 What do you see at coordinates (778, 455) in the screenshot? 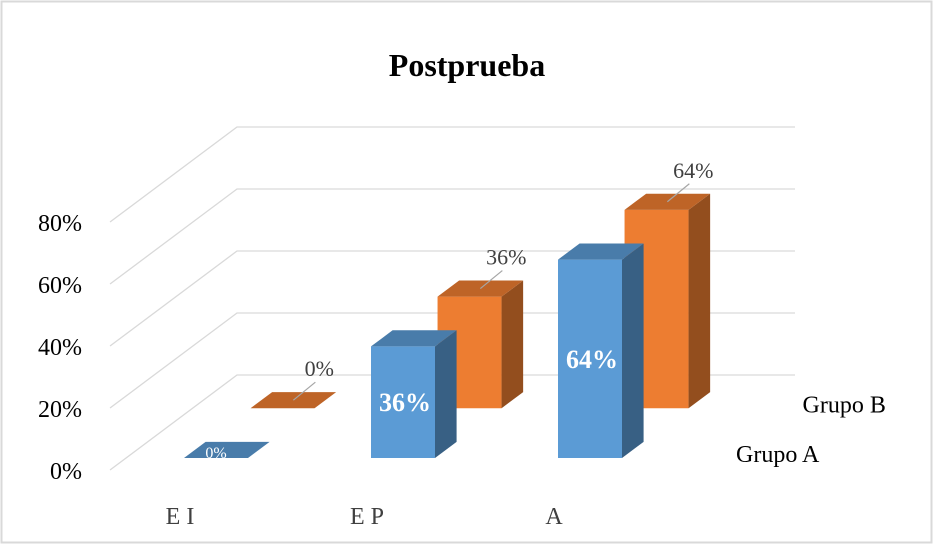
I see `series-label: Grupo A` at bounding box center [778, 455].